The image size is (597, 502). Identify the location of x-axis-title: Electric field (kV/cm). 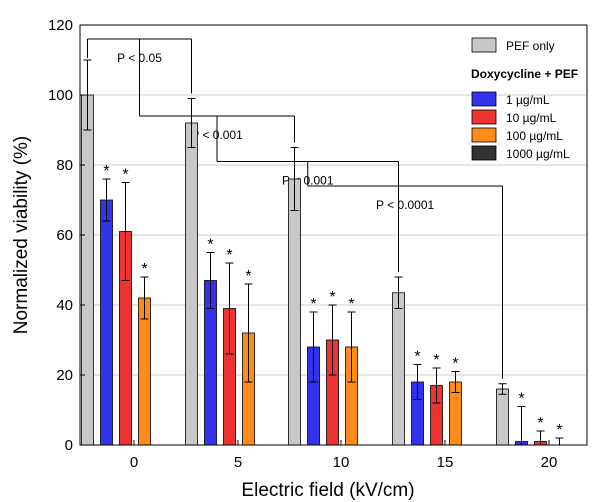
(327, 490).